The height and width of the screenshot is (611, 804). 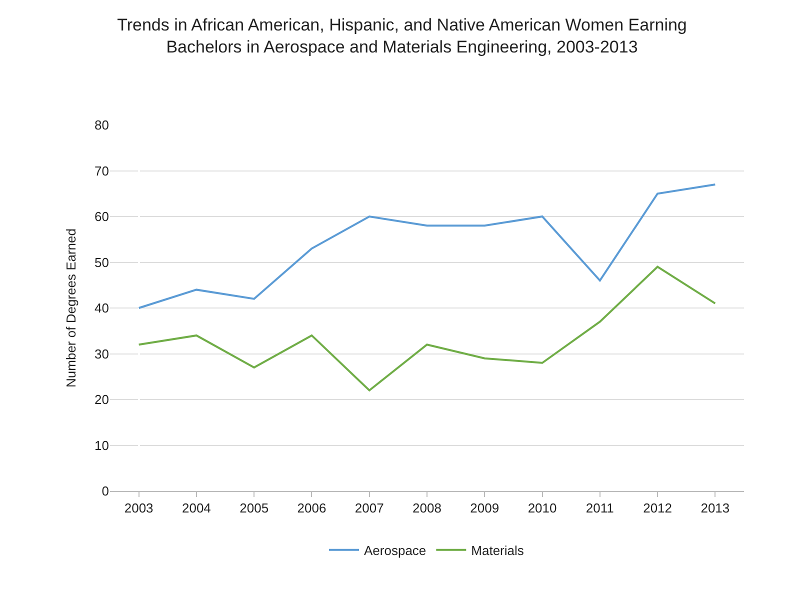 I want to click on y-tick-label: 80, so click(x=101, y=125).